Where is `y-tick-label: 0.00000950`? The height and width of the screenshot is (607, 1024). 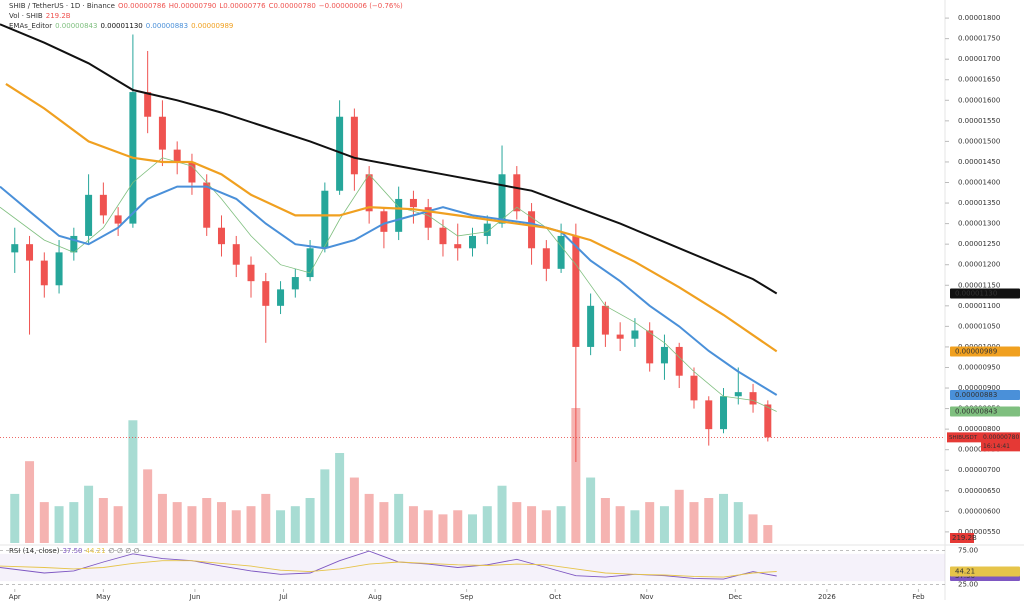 y-tick-label: 0.00000950 is located at coordinates (979, 367).